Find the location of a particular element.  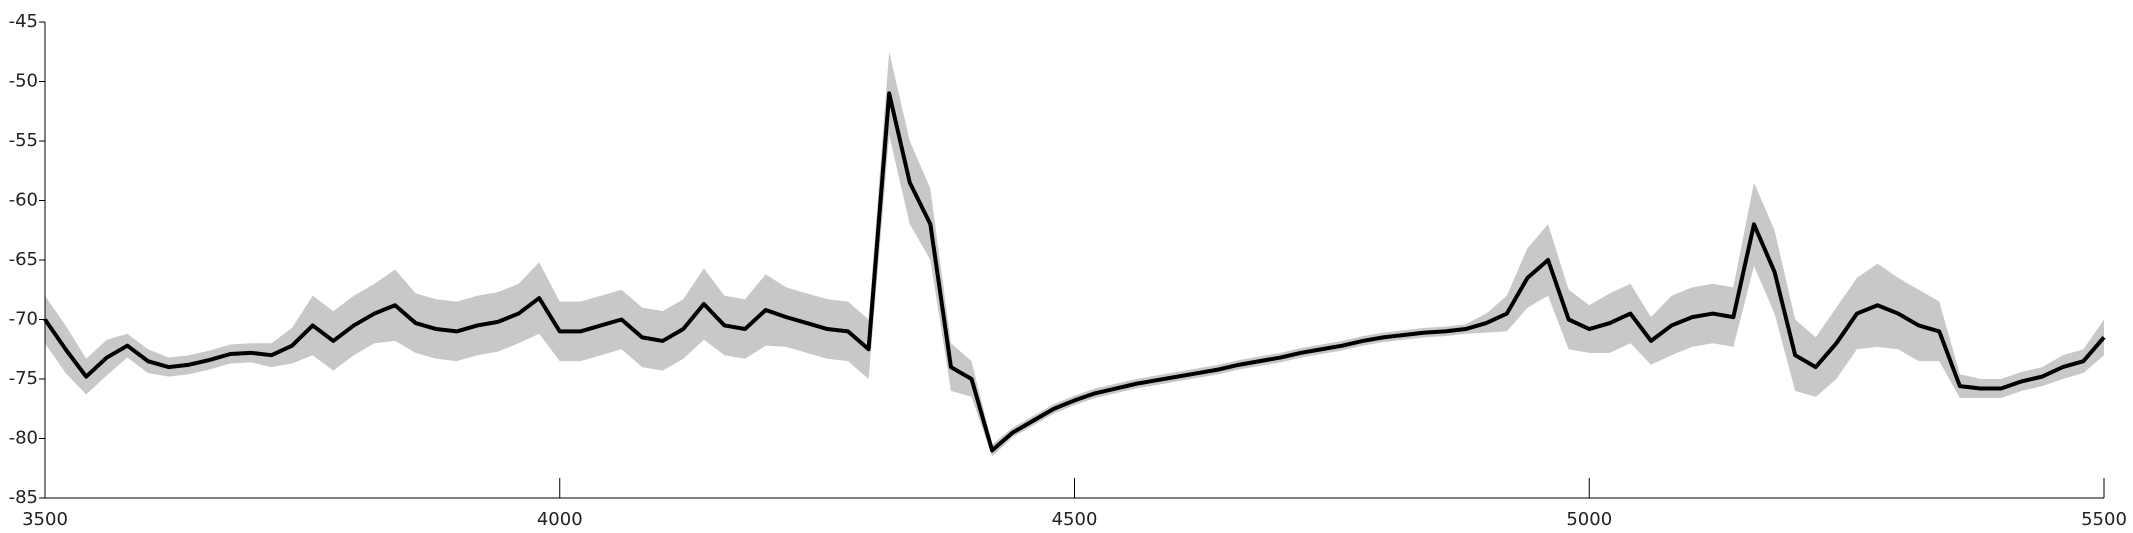

x-tick-label: 4500 is located at coordinates (1075, 519).